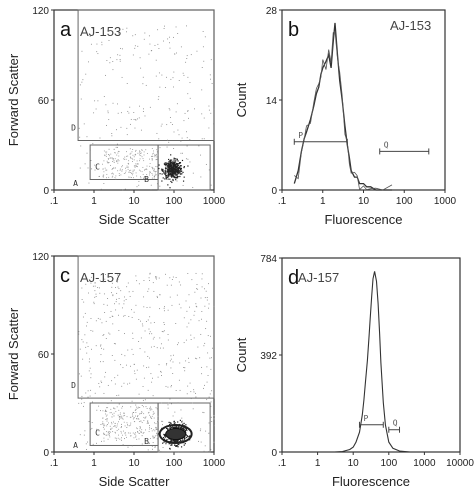 The width and height of the screenshot is (474, 490). I want to click on gate-label: A, so click(75, 183).